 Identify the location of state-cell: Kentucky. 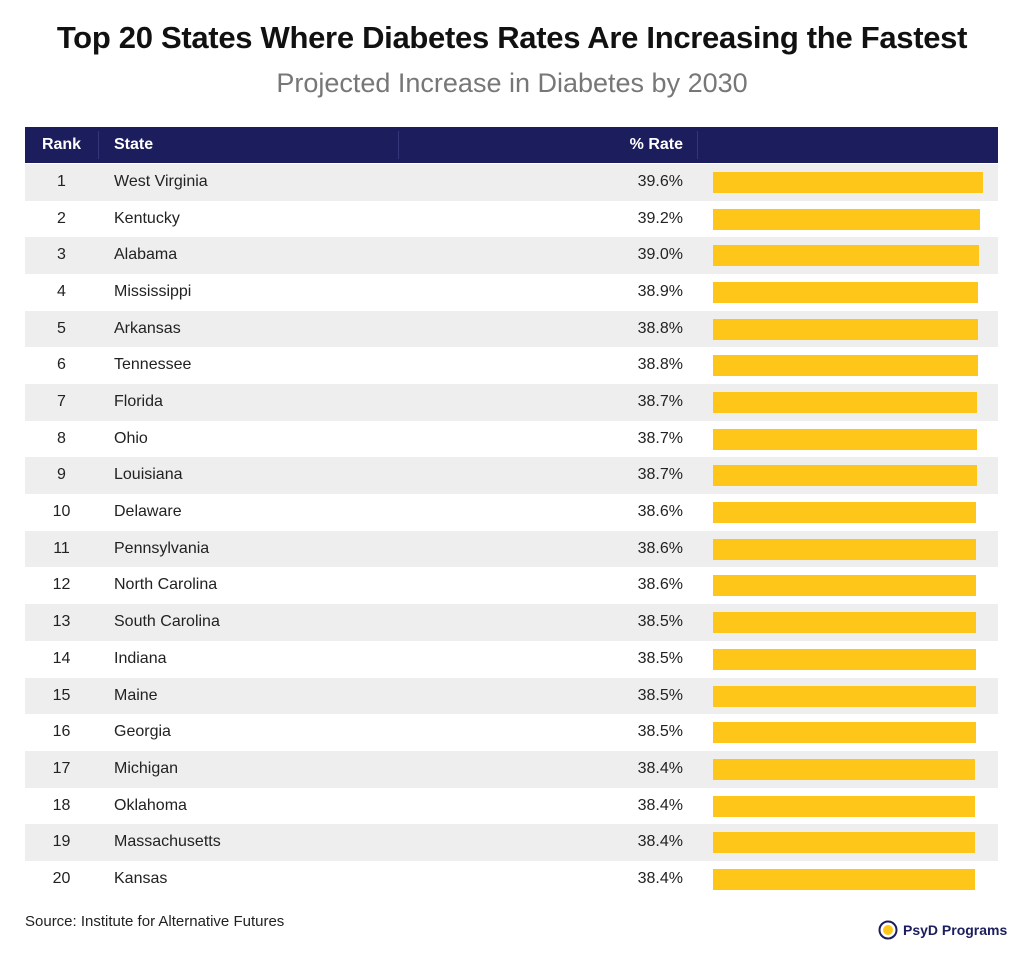
(147, 218).